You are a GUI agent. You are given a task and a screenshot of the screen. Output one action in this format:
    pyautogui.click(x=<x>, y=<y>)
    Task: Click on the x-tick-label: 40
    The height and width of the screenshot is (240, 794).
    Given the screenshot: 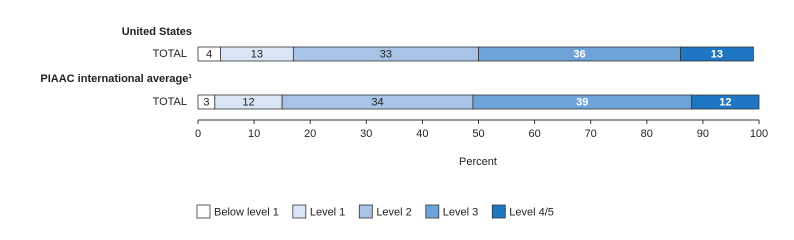 What is the action you would take?
    pyautogui.click(x=422, y=134)
    